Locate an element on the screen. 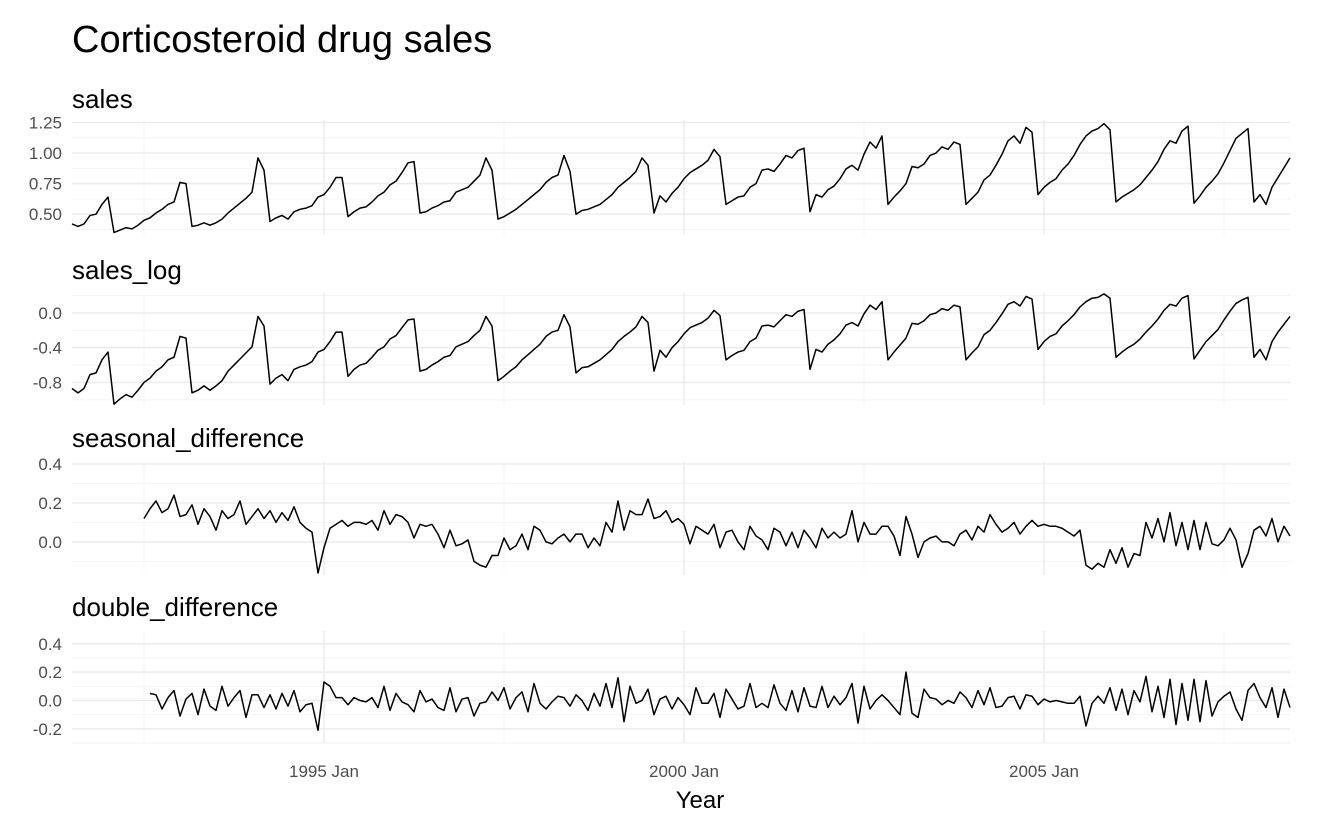 This screenshot has width=1344, height=830. y-tick-label: 1.00 is located at coordinates (45, 153).